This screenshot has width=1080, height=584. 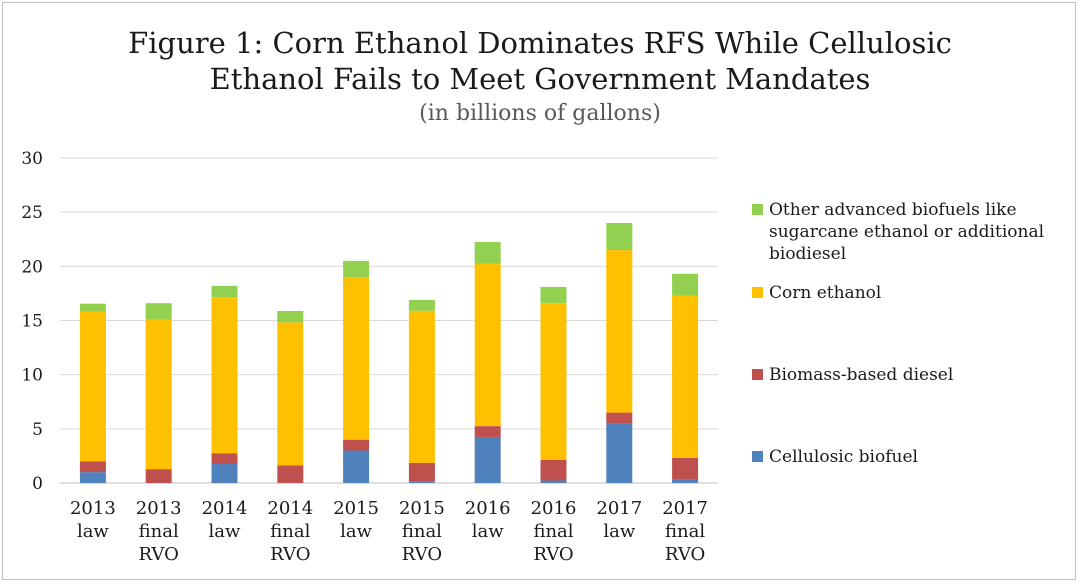 I want to click on x-category-label: 2013 law, so click(x=93, y=520).